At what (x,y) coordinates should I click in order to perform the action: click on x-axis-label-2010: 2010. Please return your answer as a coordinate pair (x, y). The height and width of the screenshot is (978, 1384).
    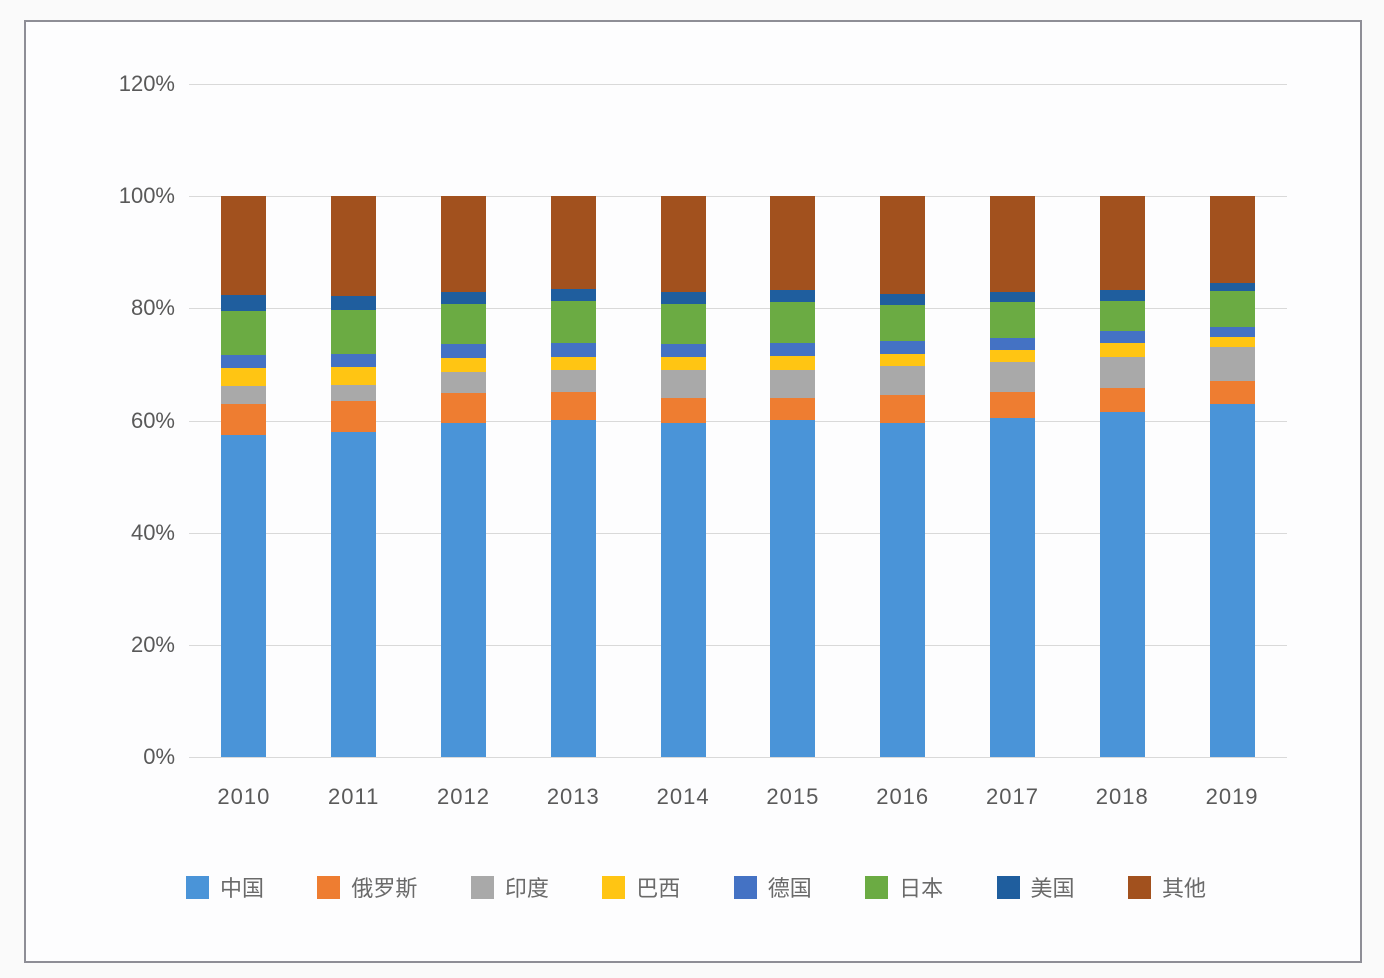
    Looking at the image, I should click on (244, 796).